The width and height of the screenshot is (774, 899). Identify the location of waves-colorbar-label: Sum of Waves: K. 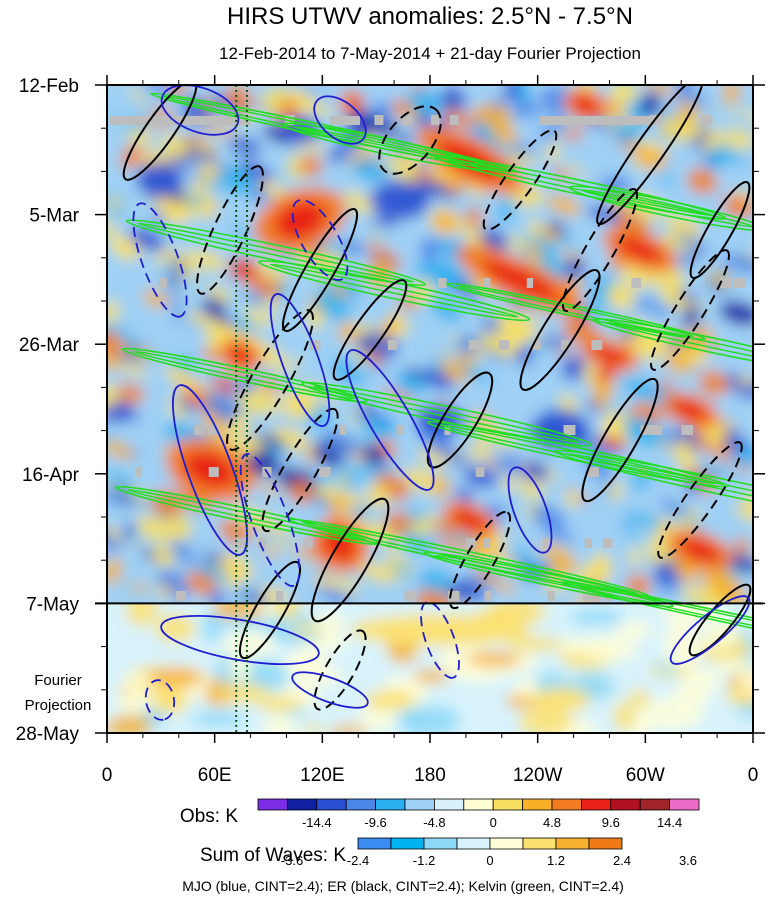
(273, 855).